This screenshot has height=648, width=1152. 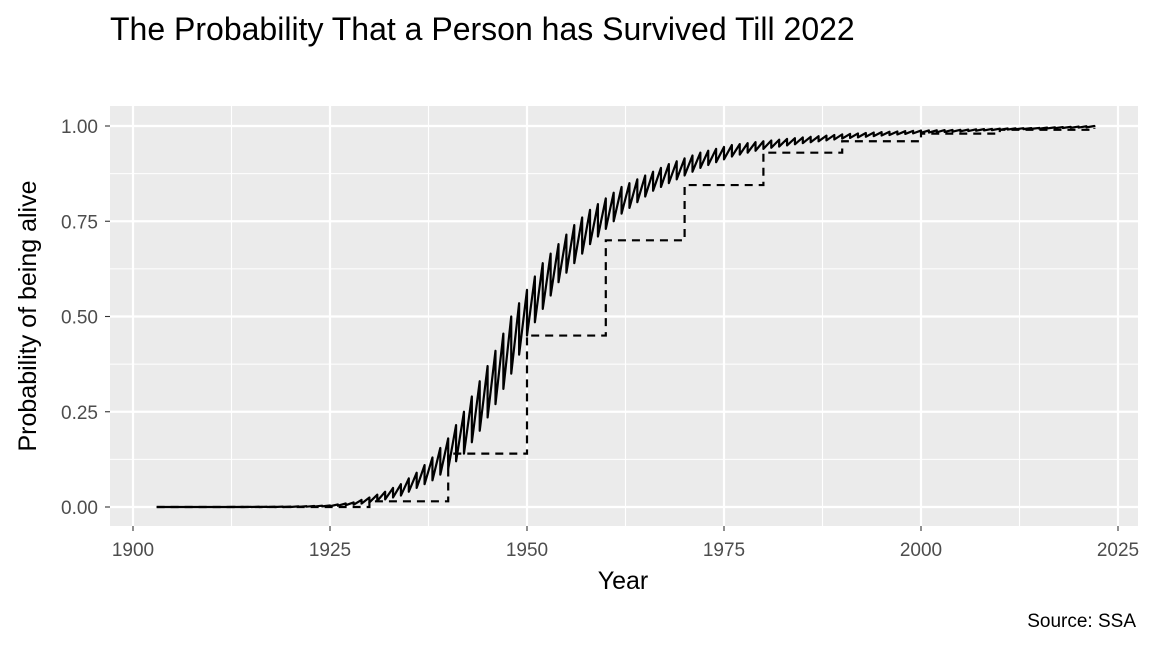 What do you see at coordinates (79, 508) in the screenshot?
I see `y-tick-label: 0.00` at bounding box center [79, 508].